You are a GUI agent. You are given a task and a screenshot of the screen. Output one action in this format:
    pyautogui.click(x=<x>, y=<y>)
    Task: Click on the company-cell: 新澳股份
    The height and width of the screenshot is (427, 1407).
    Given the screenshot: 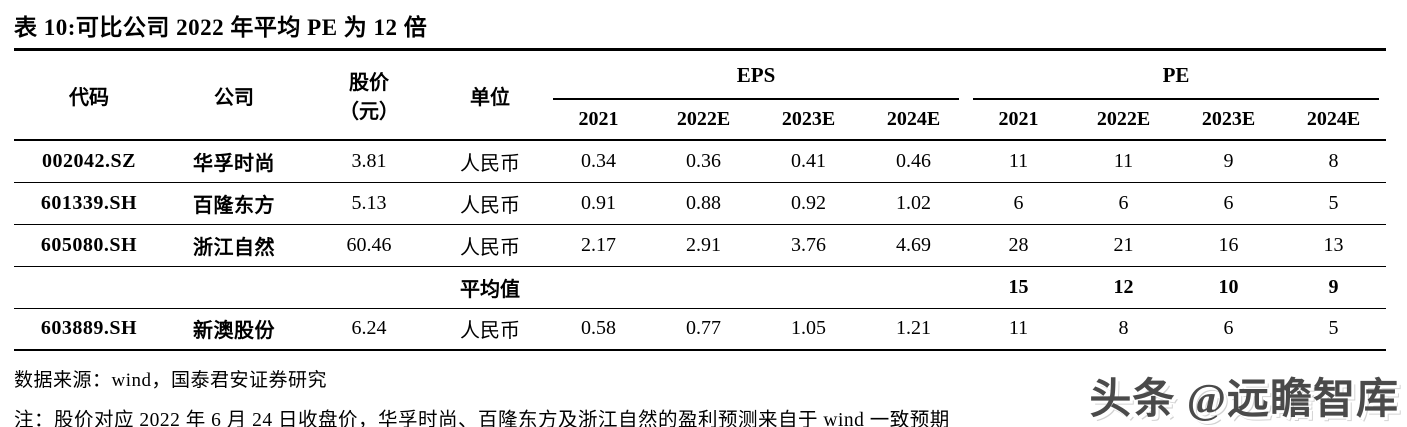 What is the action you would take?
    pyautogui.click(x=234, y=331)
    